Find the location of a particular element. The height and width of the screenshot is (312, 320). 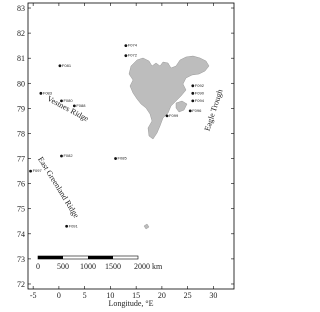

annotation: East Greenland Ridge is located at coordinates (58, 187).